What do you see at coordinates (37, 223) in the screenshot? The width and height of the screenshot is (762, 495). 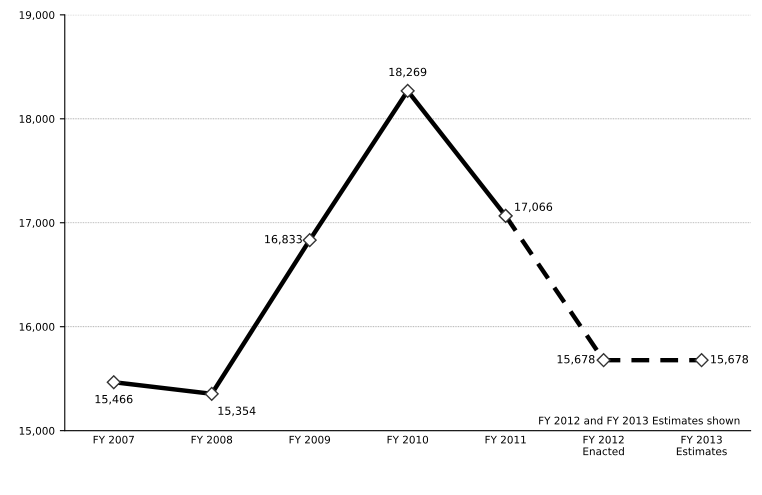 I see `y-tick-label: 17,000` at bounding box center [37, 223].